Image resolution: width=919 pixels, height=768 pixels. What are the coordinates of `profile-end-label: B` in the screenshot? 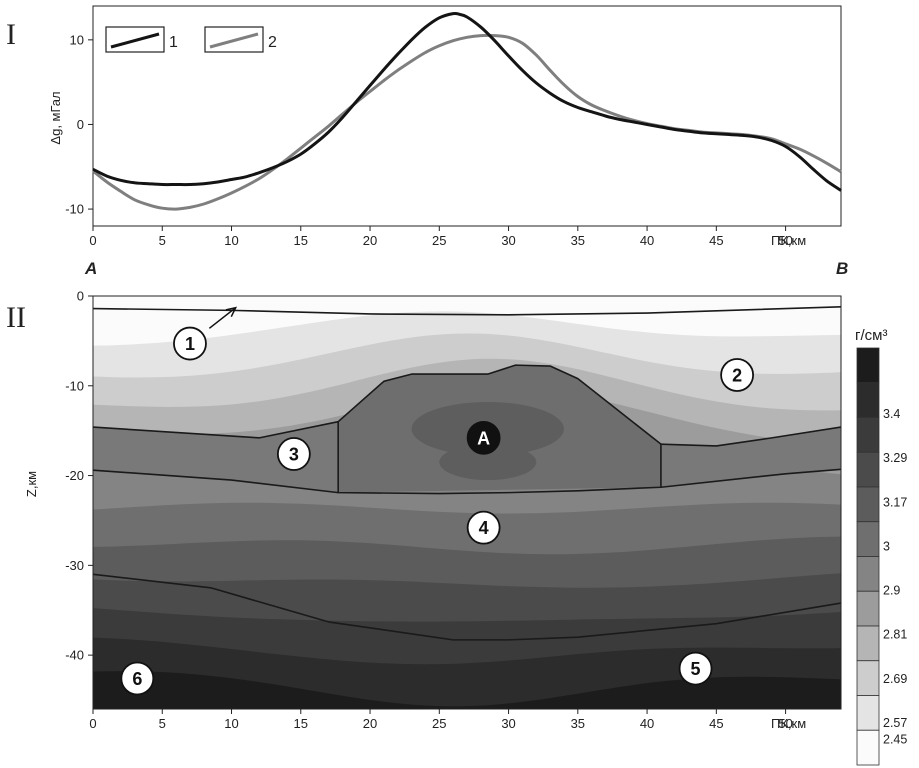 It's located at (842, 268).